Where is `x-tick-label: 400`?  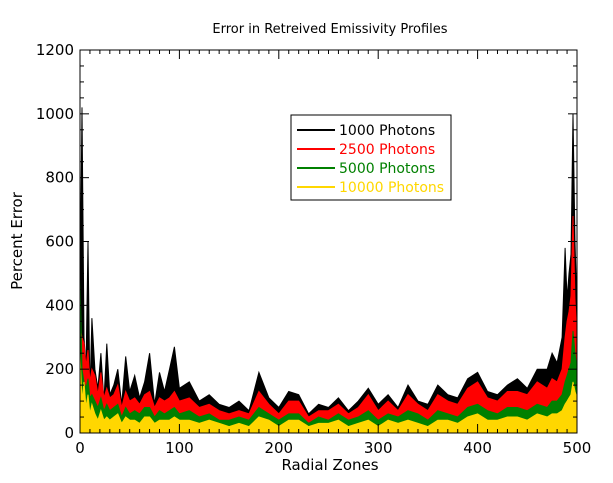
x-tick-label: 400 is located at coordinates (477, 448).